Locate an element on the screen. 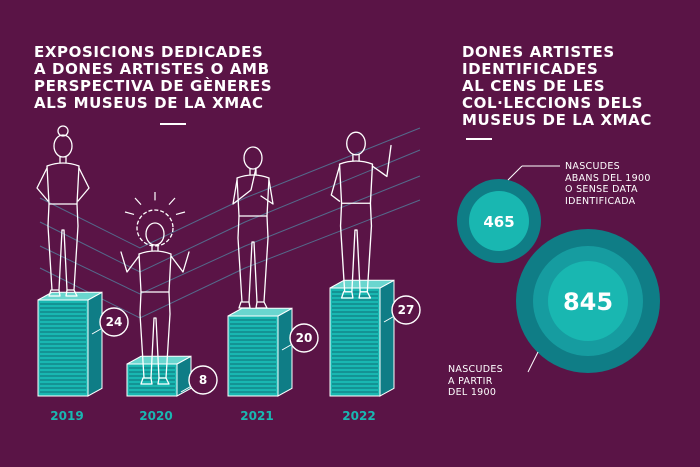  bubble-note-small-line: IDENTIFICADA is located at coordinates (600, 201).